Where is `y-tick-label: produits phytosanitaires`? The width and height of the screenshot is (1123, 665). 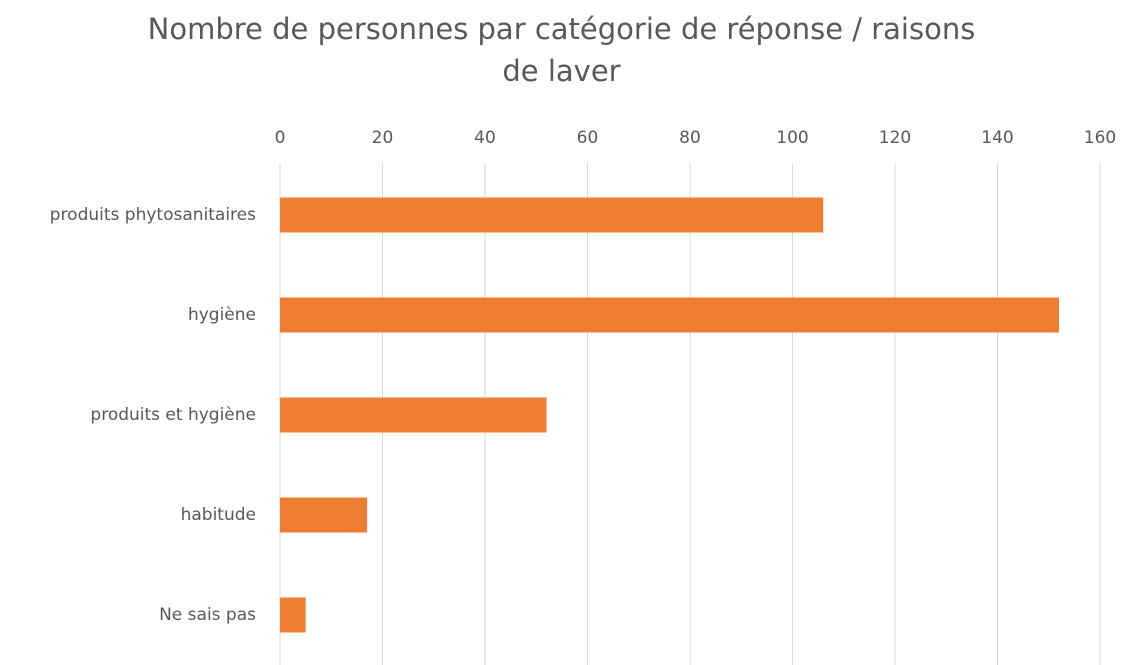
y-tick-label: produits phytosanitaires is located at coordinates (153, 215).